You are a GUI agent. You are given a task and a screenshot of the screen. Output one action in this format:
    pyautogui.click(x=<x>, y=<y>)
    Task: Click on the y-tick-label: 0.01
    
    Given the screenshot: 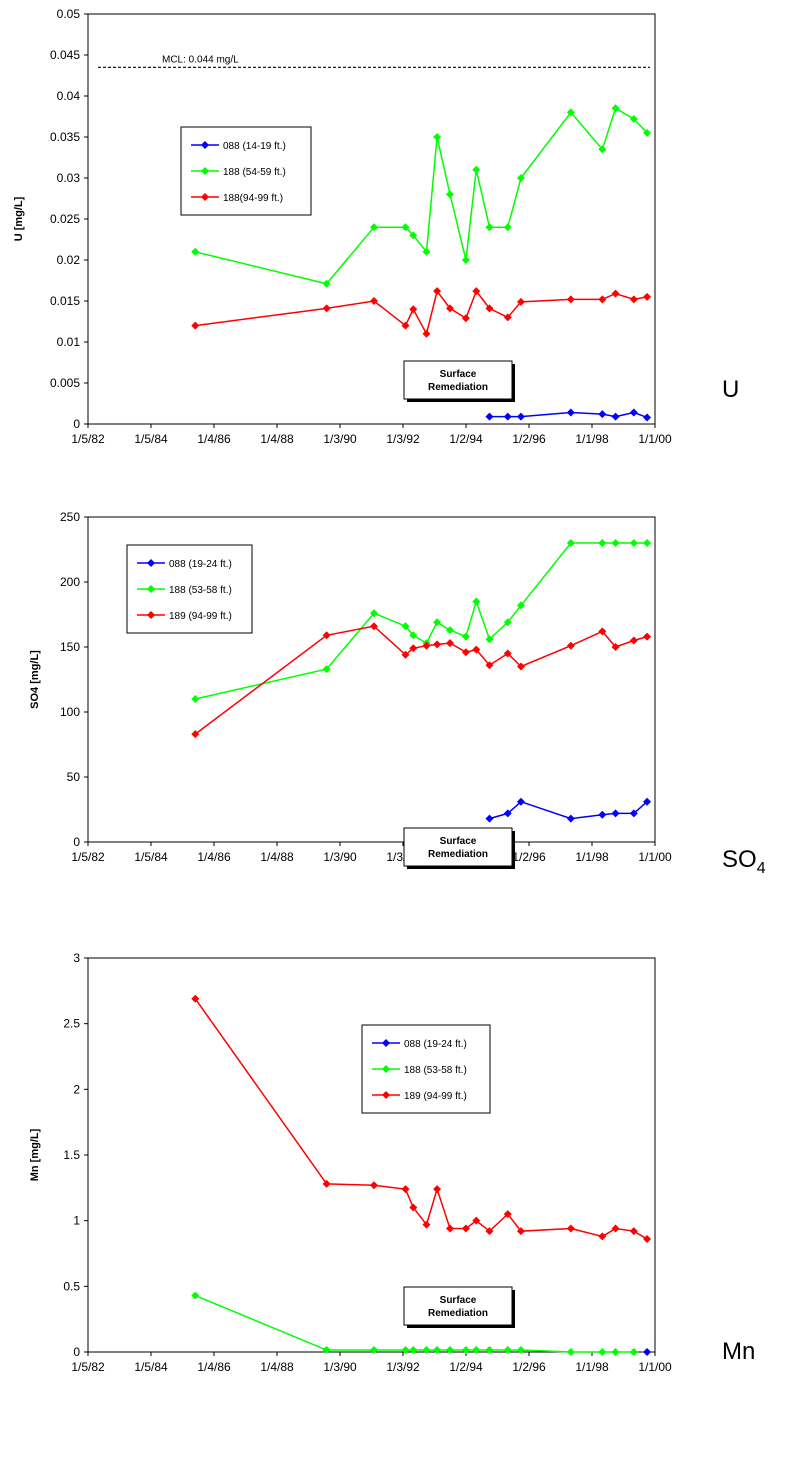 What is the action you would take?
    pyautogui.click(x=69, y=342)
    